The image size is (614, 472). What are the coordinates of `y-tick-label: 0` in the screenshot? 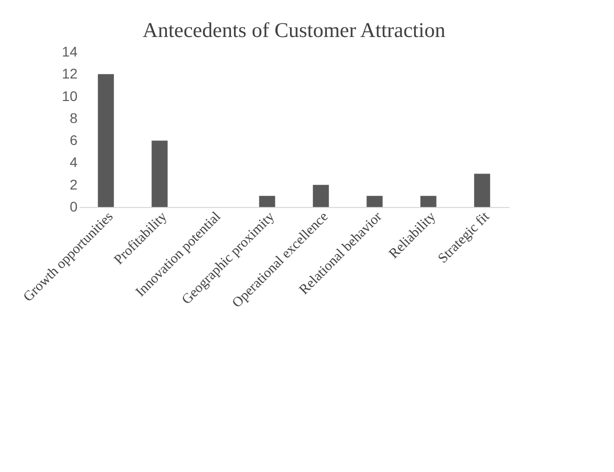 It's located at (74, 206).